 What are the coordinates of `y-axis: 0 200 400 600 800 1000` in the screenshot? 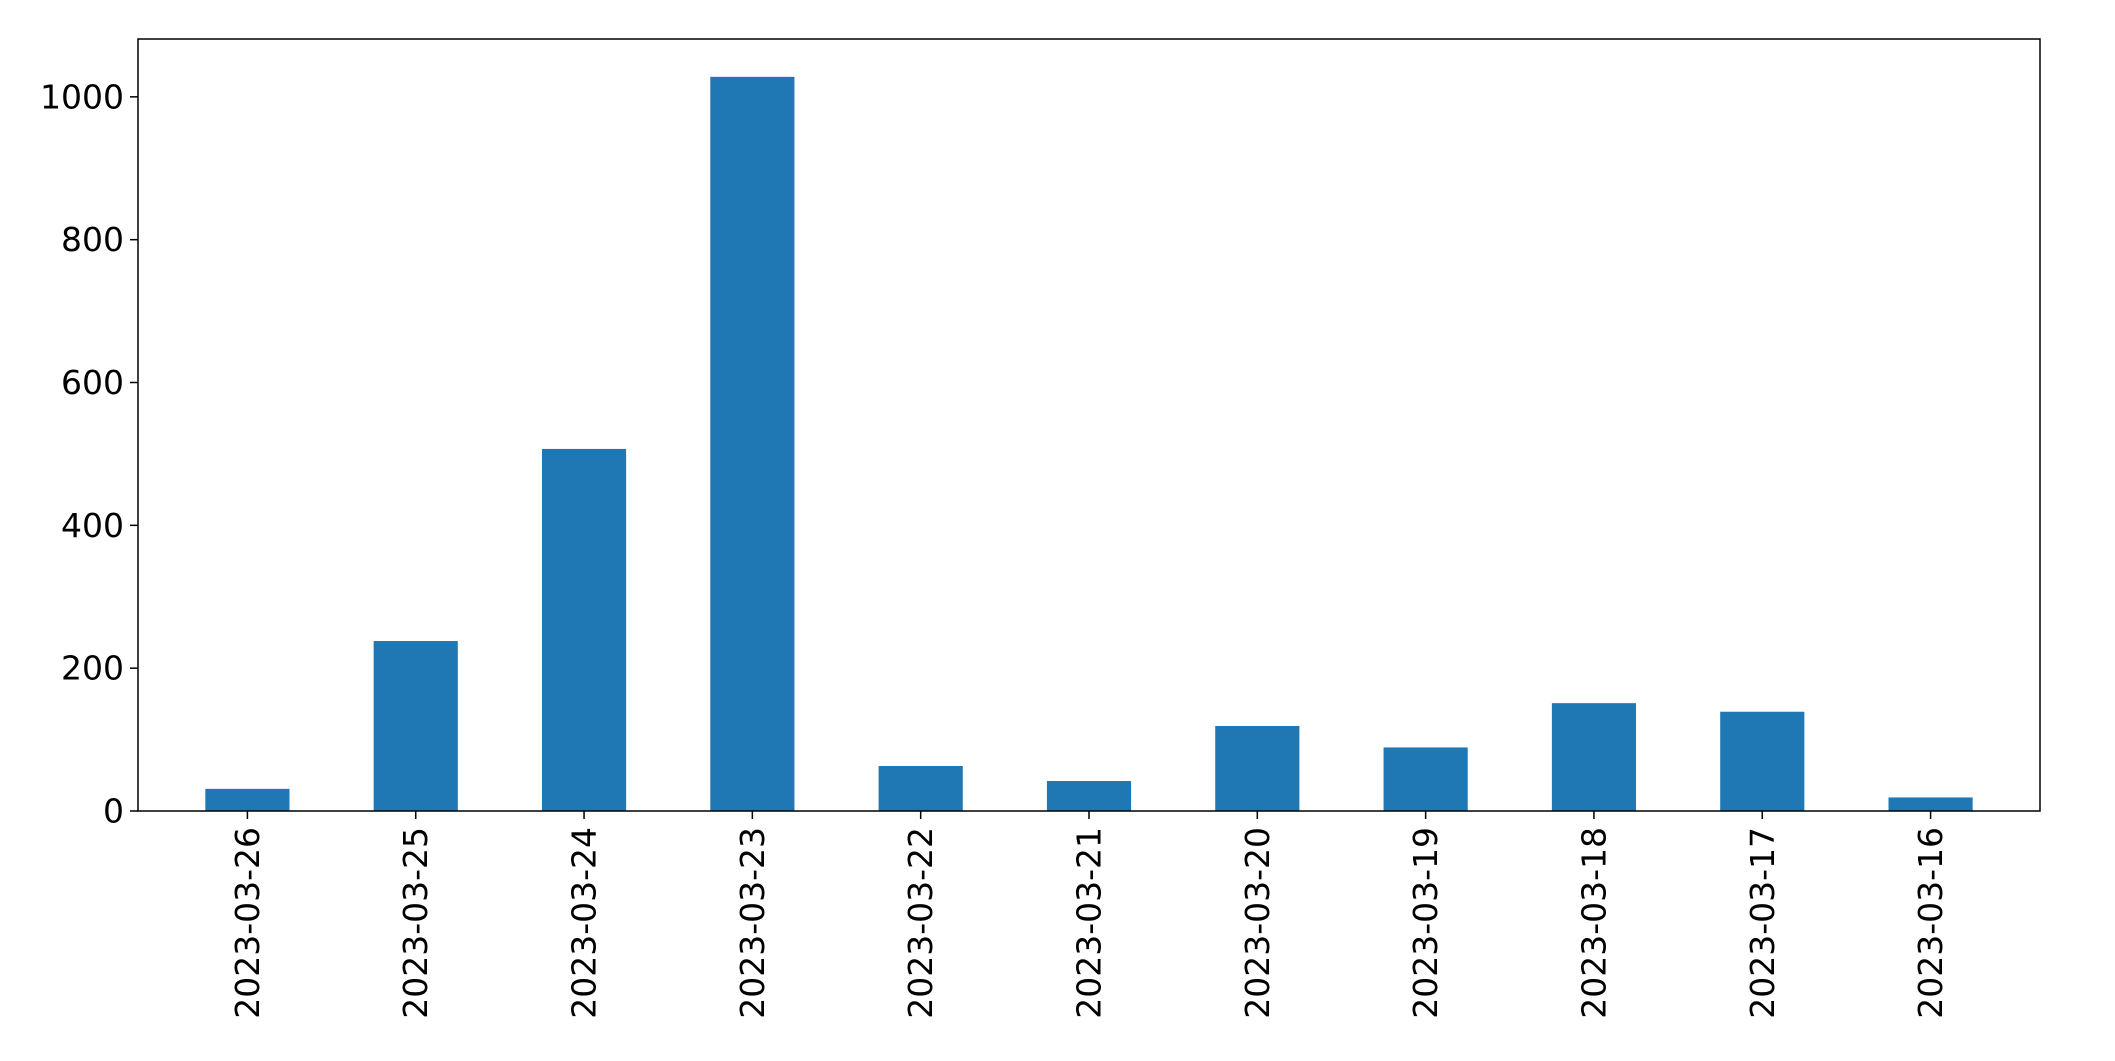 It's located at (89, 454).